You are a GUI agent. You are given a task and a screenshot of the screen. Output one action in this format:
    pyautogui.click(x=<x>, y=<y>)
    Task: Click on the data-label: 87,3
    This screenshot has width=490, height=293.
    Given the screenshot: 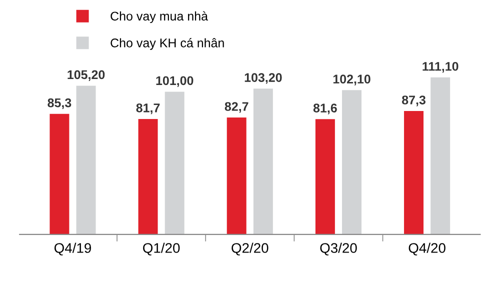 What is the action you would take?
    pyautogui.click(x=414, y=101)
    